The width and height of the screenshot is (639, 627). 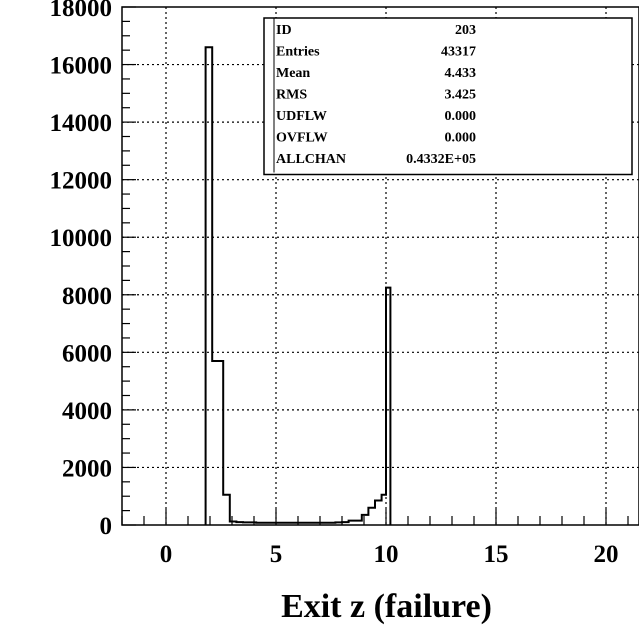 I want to click on stats-value: 203, so click(x=465, y=30).